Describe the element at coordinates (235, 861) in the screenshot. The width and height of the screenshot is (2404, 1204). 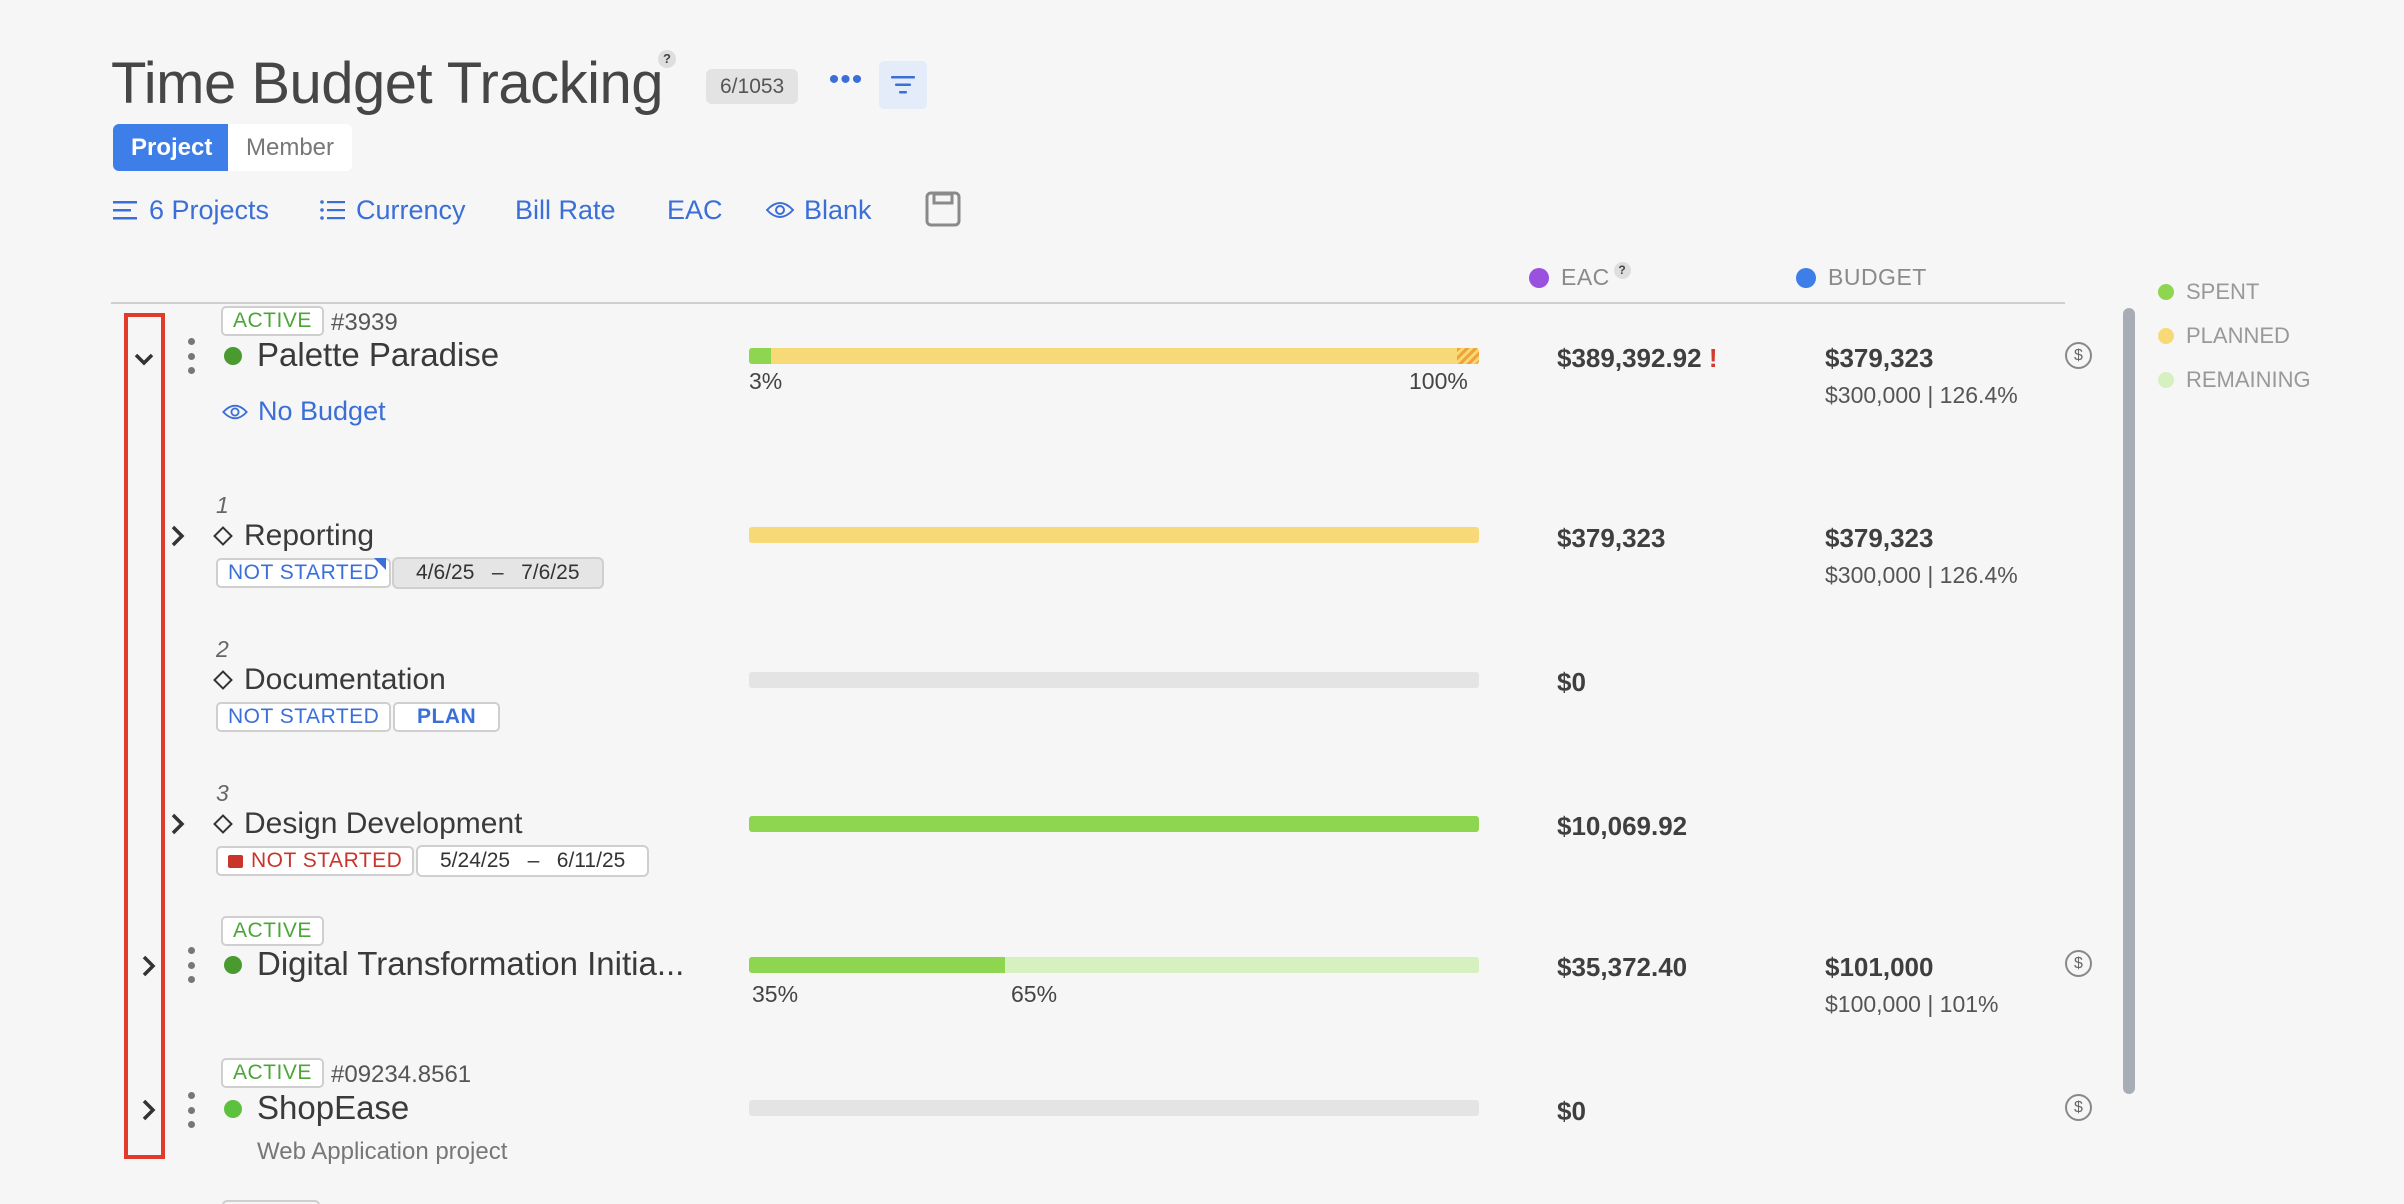
I see `archive-icon` at that location.